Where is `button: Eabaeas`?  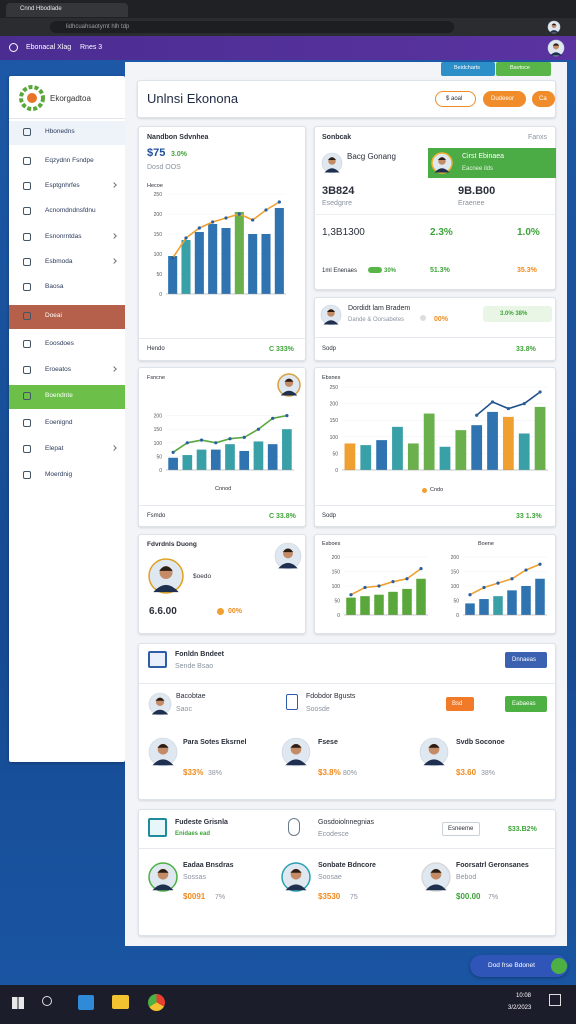 button: Eabaeas is located at coordinates (524, 704).